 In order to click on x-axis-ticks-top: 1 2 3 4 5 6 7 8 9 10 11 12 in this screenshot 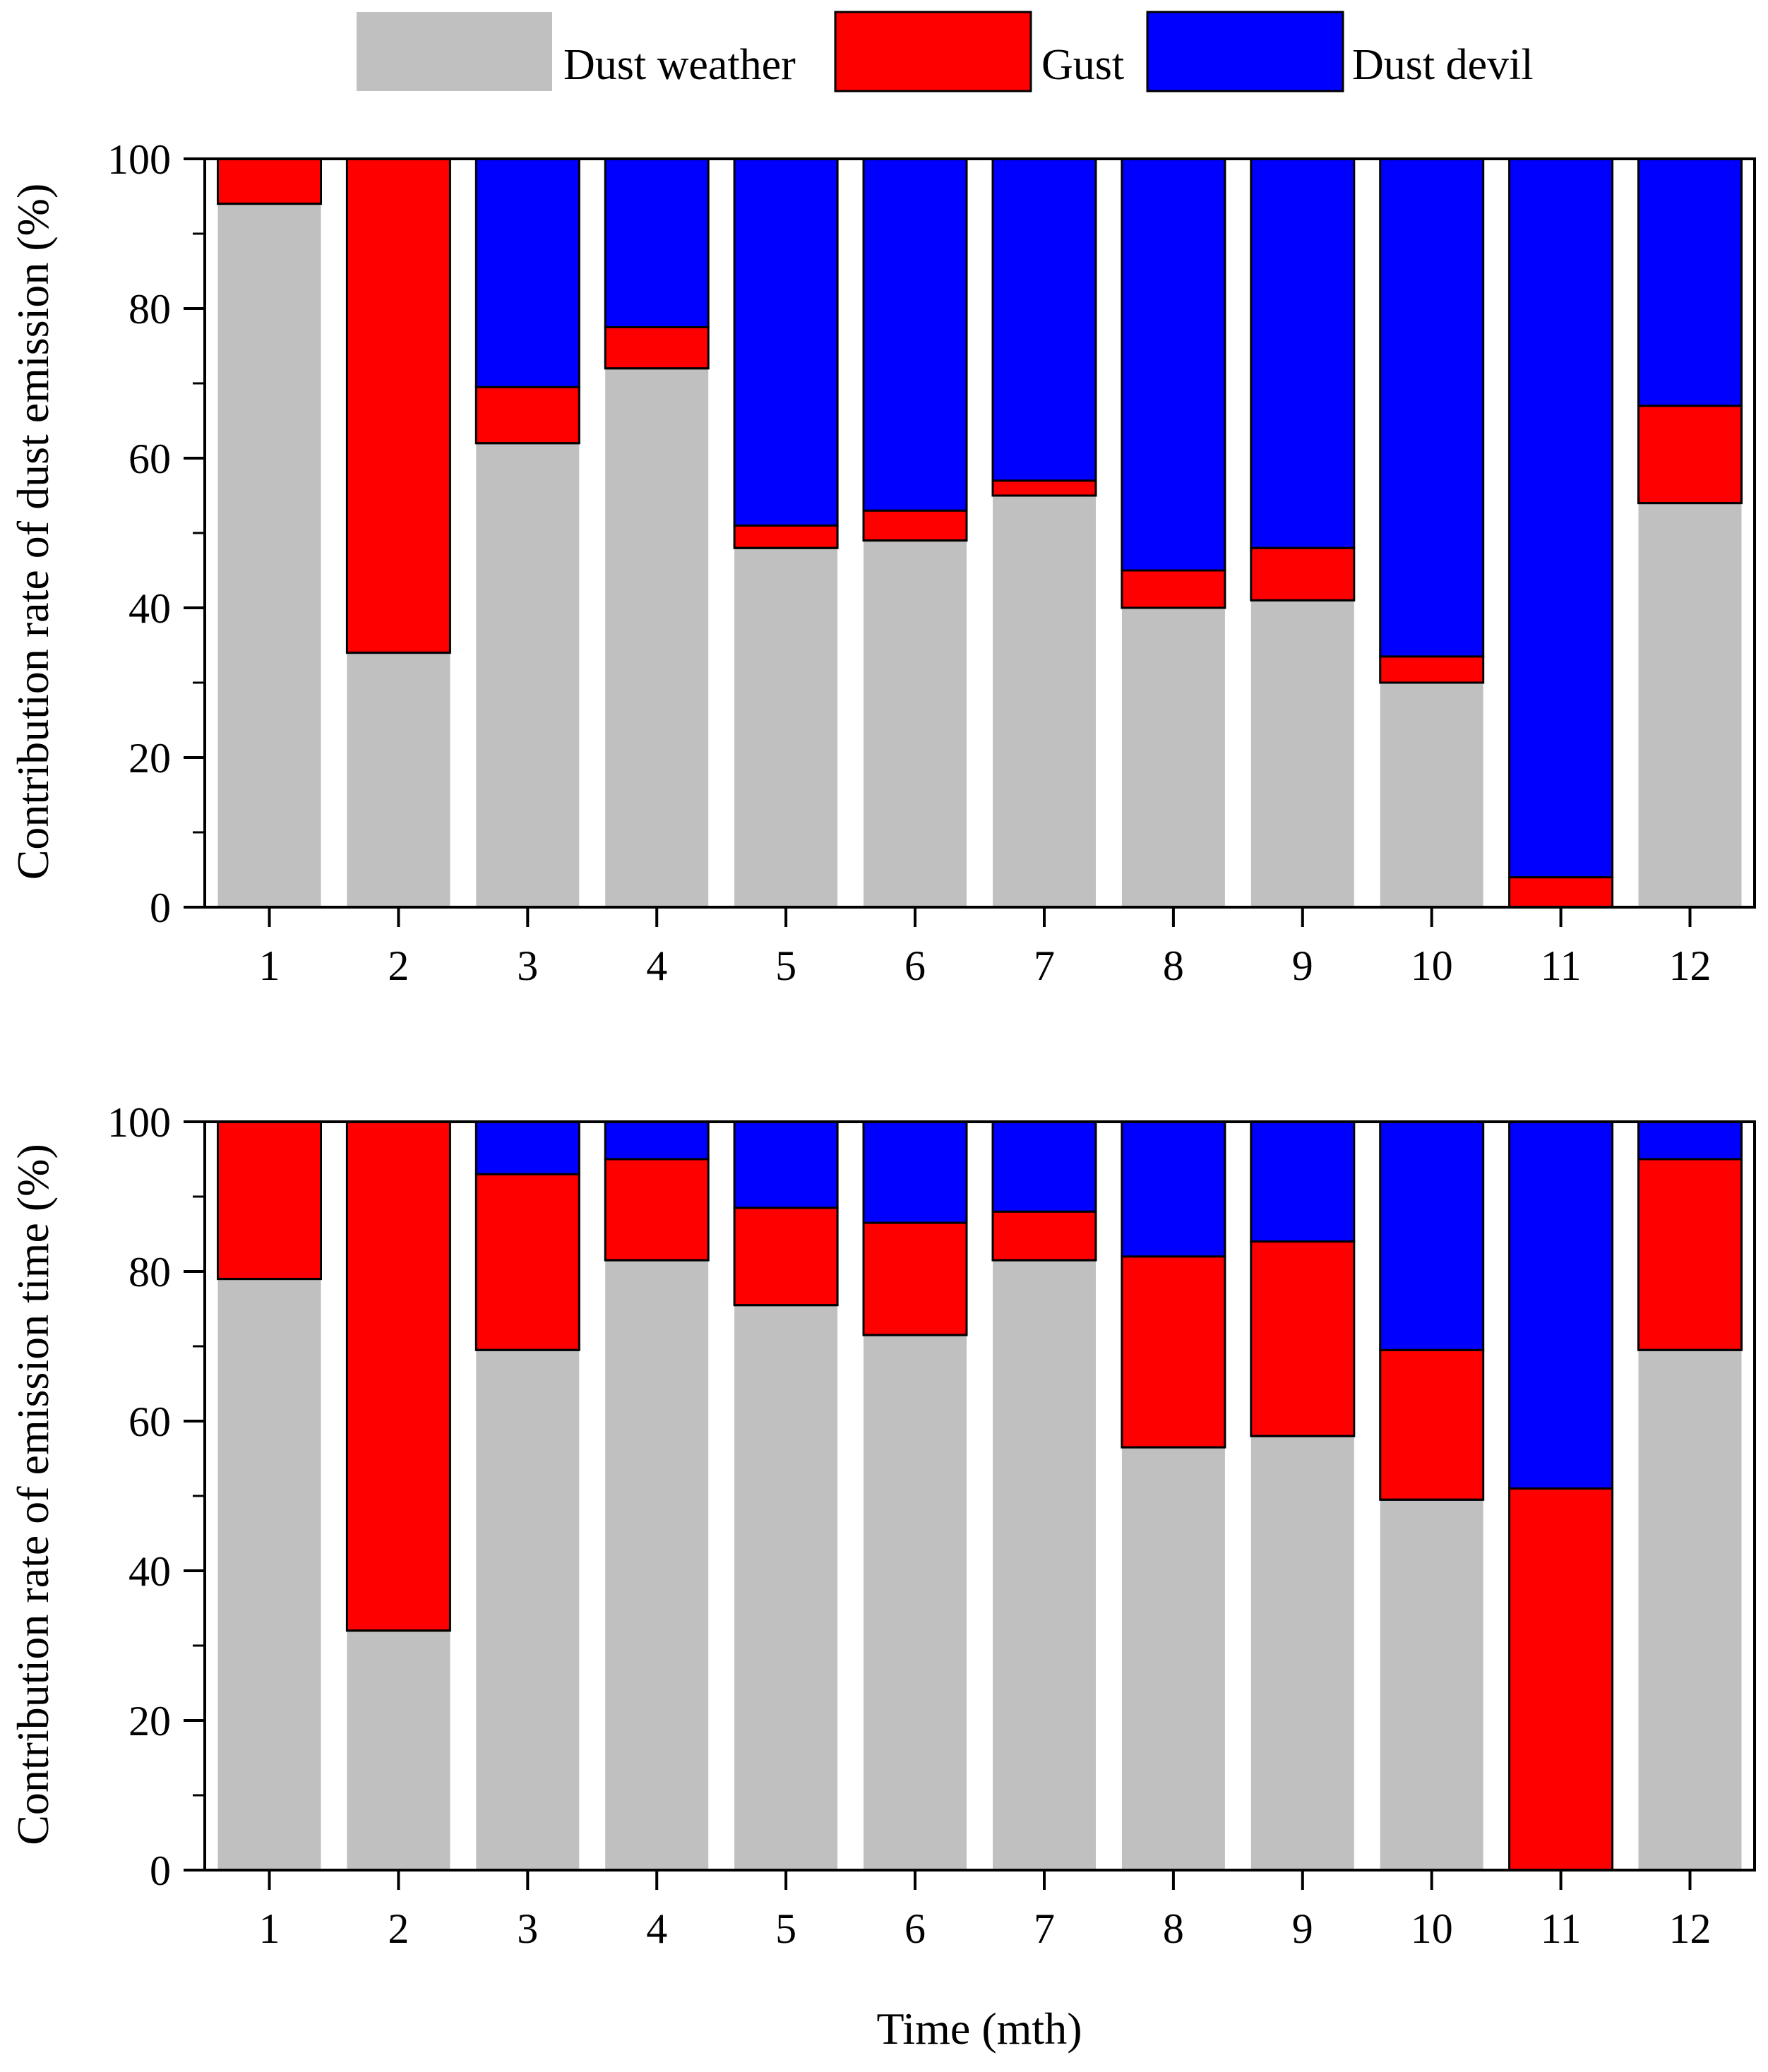, I will do `click(985, 948)`.